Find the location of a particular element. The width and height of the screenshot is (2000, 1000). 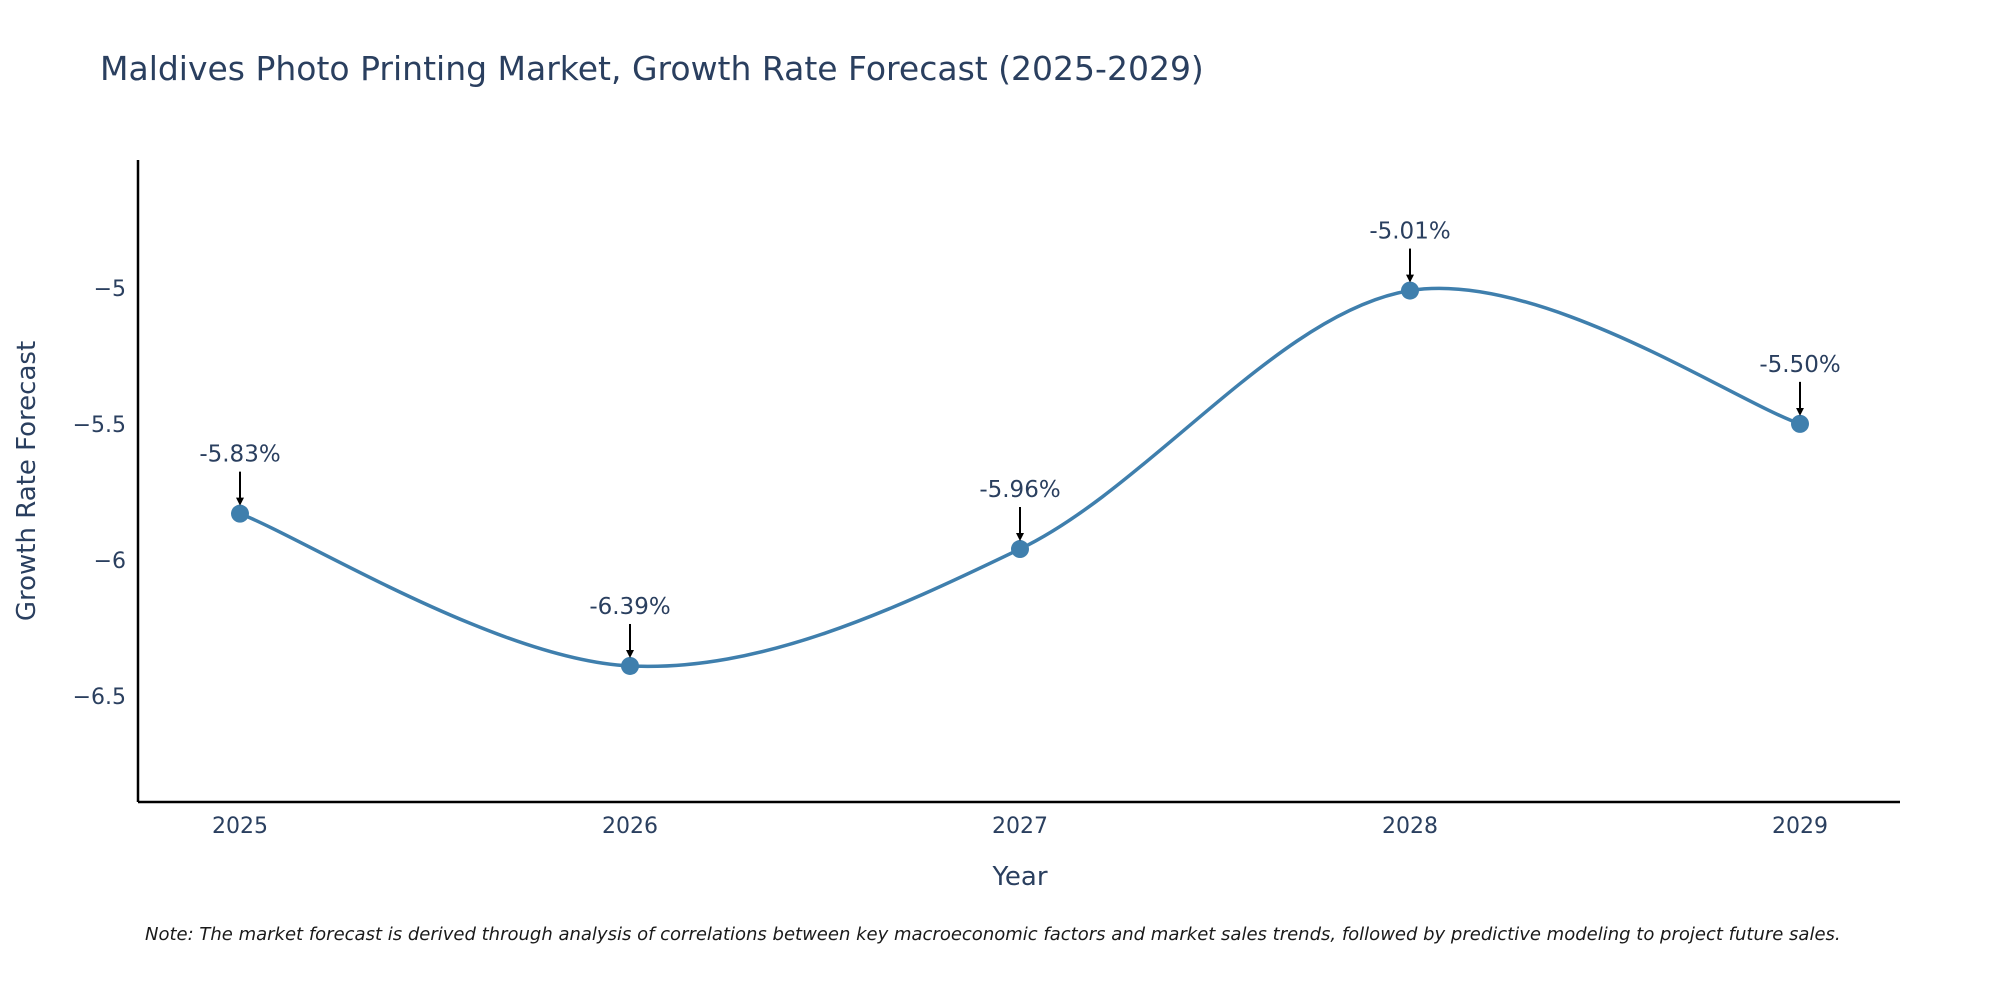

x-tick-label: 2026 is located at coordinates (630, 826).